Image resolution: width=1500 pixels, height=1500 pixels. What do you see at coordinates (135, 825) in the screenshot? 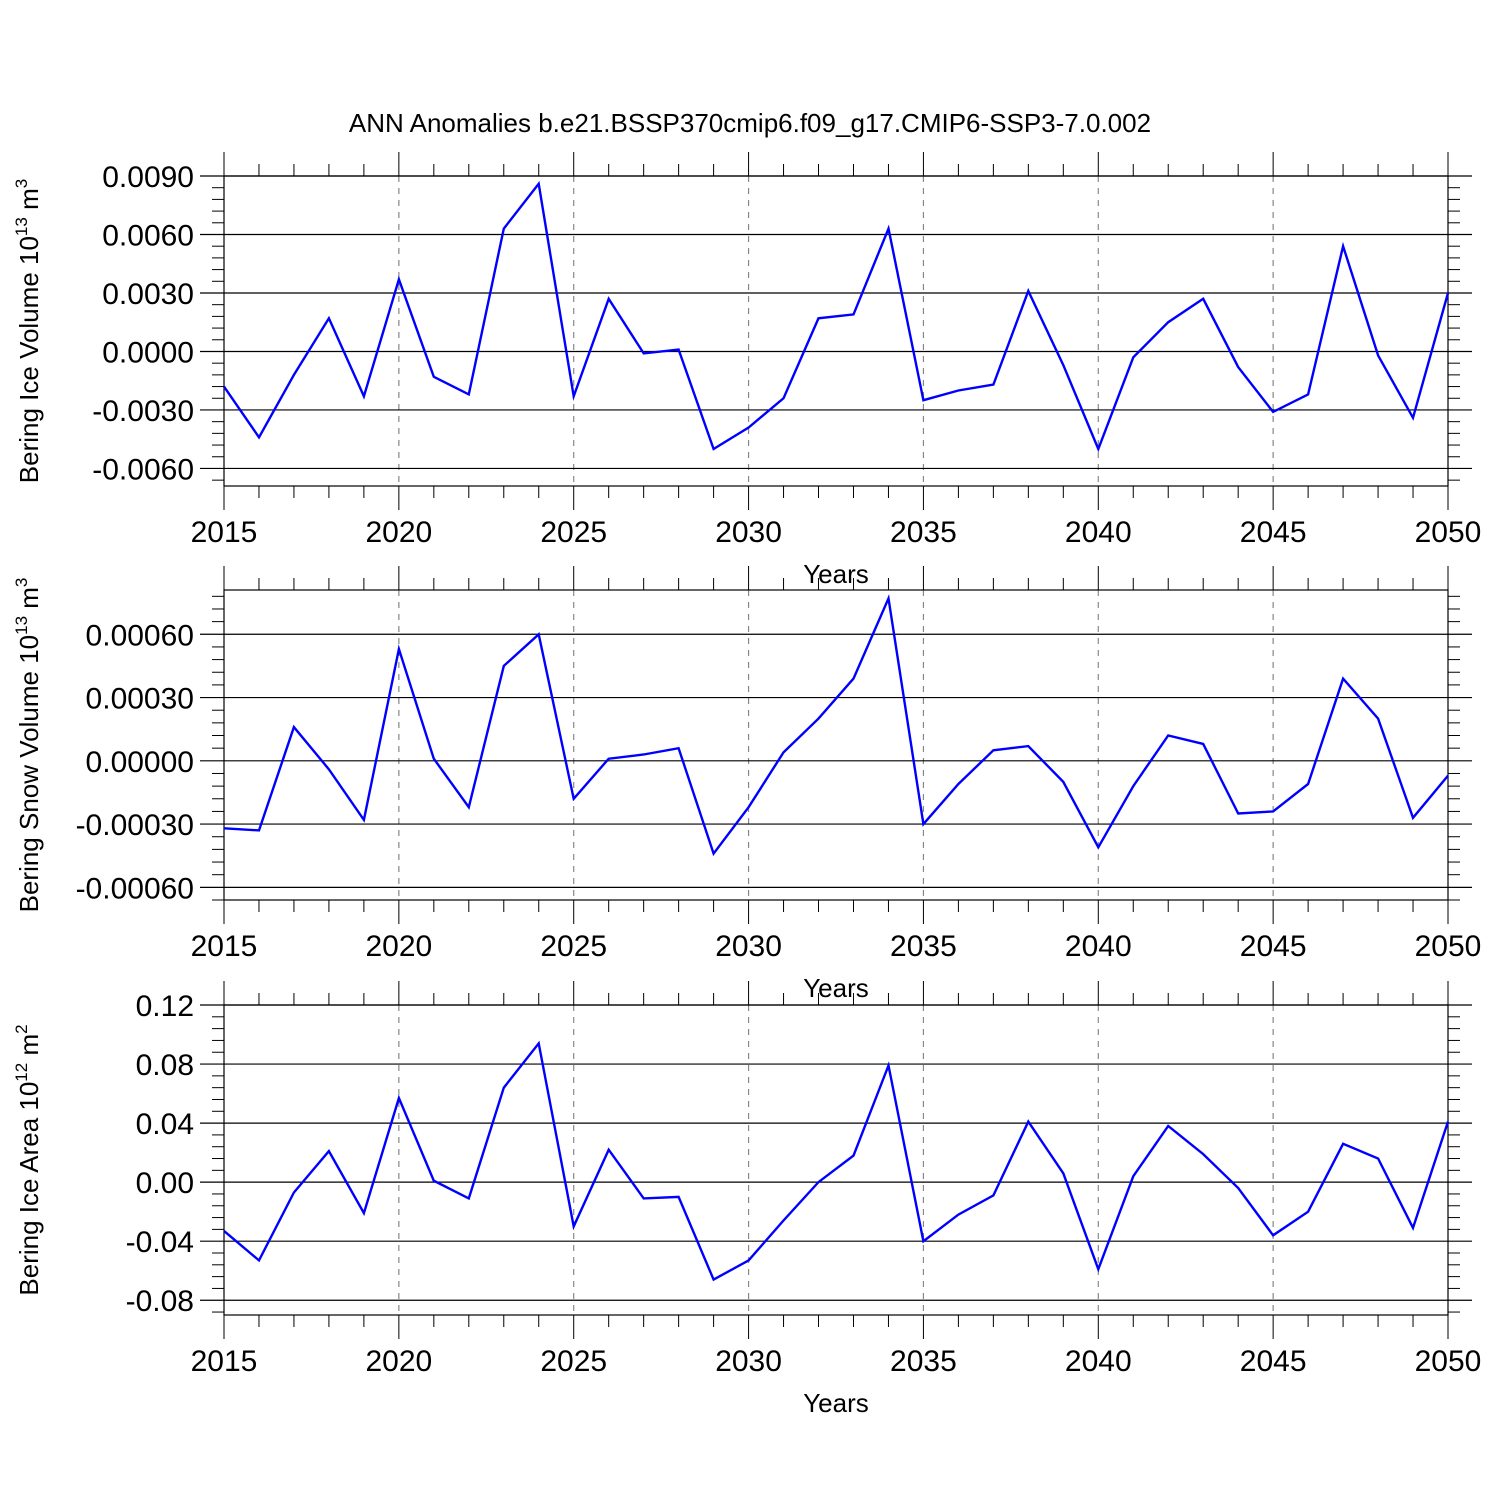
I see `y-tick-label: -0.00030` at bounding box center [135, 825].